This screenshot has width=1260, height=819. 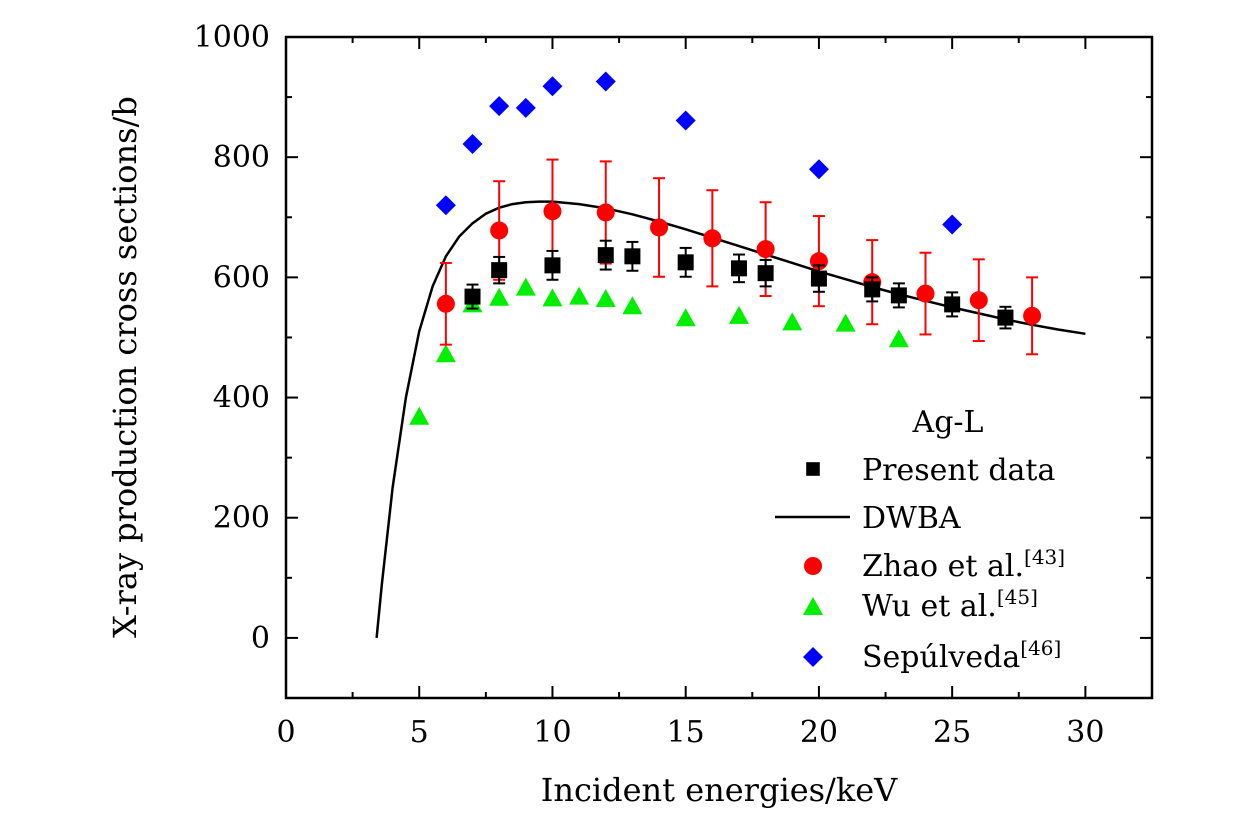 What do you see at coordinates (125, 367) in the screenshot?
I see `y-axis-label: X-ray production cross sections/b` at bounding box center [125, 367].